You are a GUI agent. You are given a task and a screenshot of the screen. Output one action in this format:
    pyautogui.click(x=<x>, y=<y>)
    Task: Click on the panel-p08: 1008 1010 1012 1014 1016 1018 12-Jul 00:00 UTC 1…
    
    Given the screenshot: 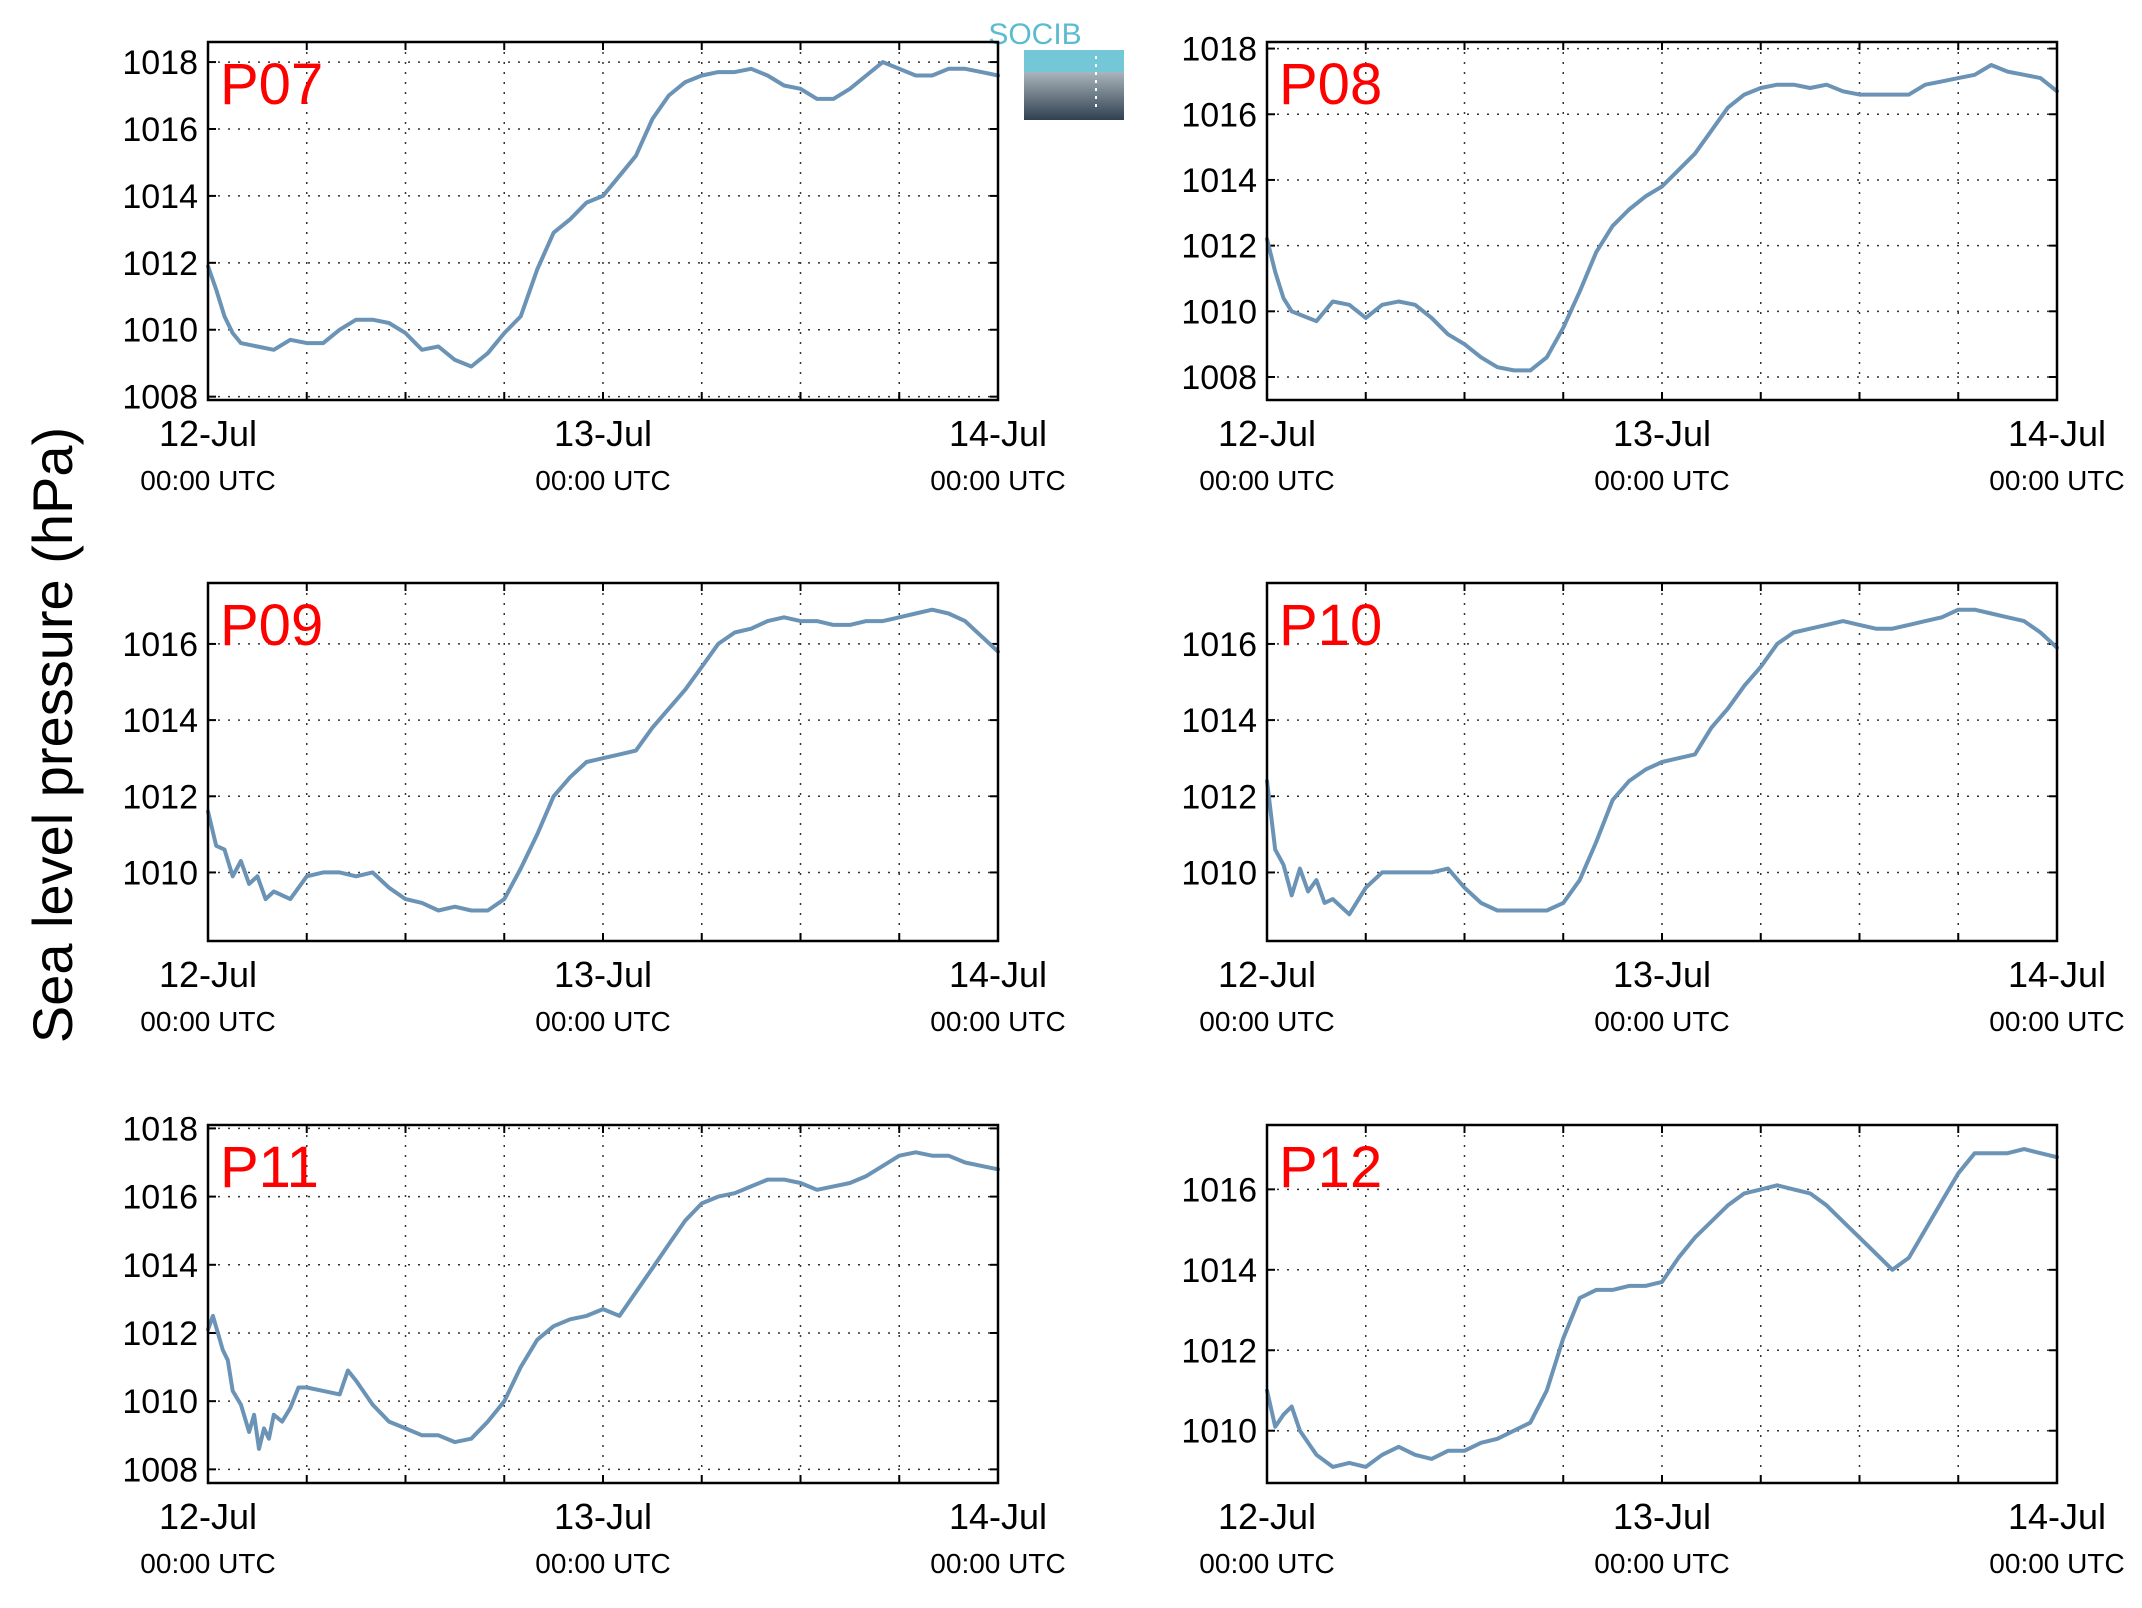 What is the action you would take?
    pyautogui.click(x=1652, y=263)
    